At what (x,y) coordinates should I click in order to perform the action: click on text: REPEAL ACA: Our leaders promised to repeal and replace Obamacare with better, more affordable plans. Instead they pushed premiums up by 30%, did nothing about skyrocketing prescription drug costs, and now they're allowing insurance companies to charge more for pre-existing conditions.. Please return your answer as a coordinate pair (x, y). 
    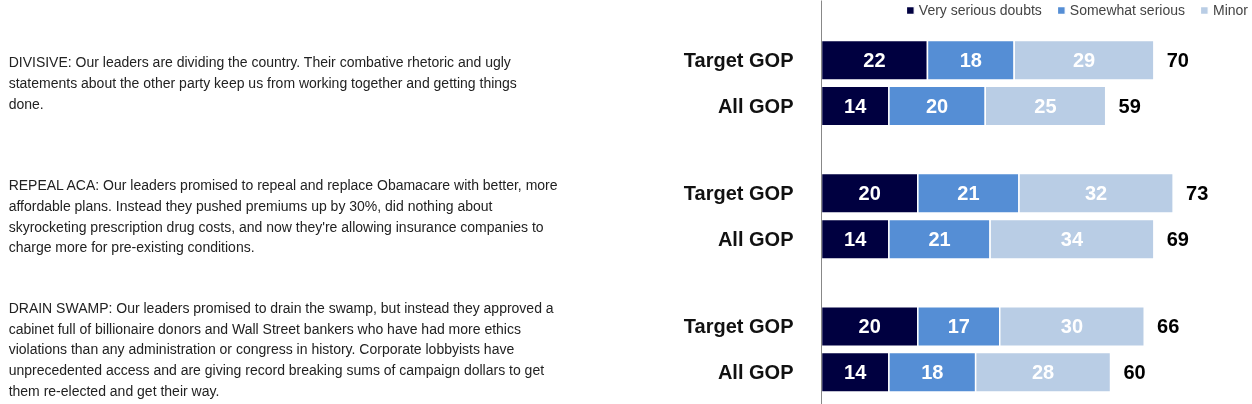
    Looking at the image, I should click on (283, 216).